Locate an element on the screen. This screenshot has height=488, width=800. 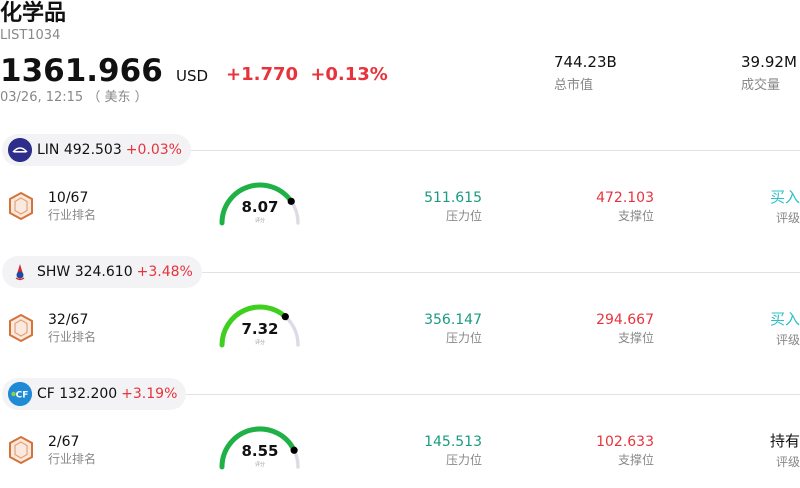
industry-rank-value: 2/67 is located at coordinates (64, 442).